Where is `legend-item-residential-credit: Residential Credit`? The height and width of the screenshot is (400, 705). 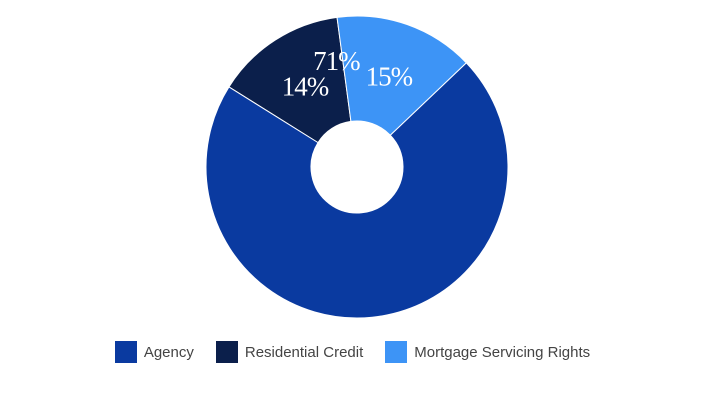
legend-item-residential-credit: Residential Credit is located at coordinates (289, 352).